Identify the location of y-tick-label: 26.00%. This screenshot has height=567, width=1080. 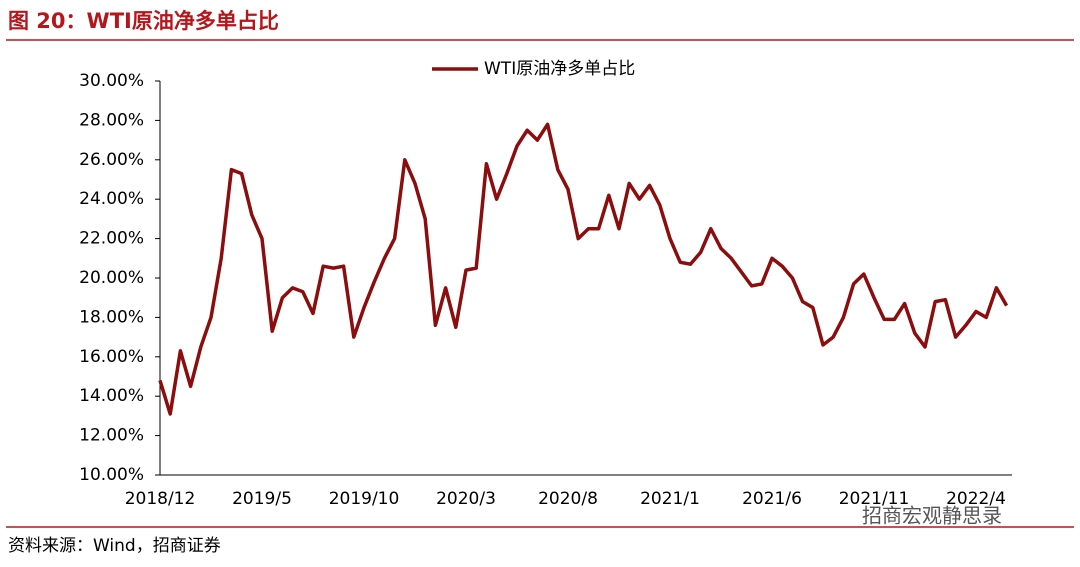
(111, 160).